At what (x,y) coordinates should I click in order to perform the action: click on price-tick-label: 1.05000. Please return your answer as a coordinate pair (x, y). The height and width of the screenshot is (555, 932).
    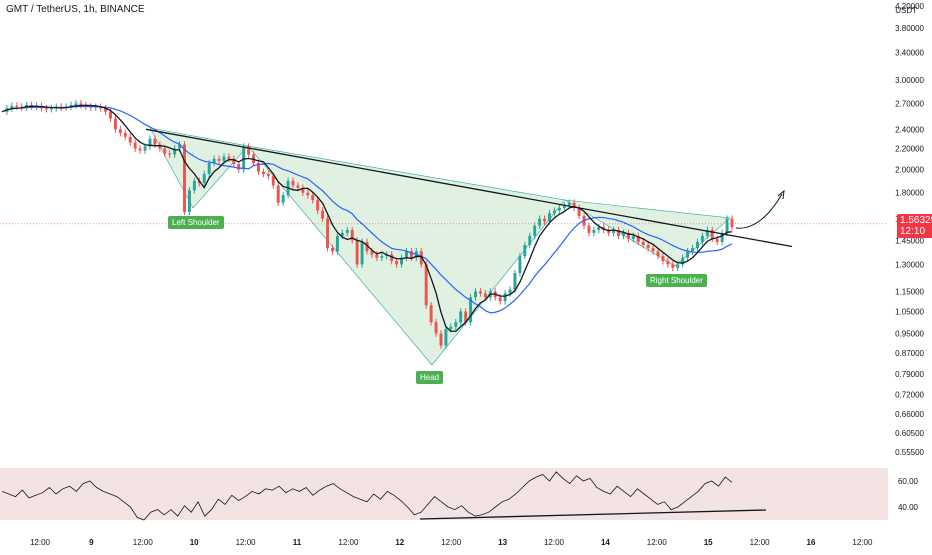
    Looking at the image, I should click on (909, 311).